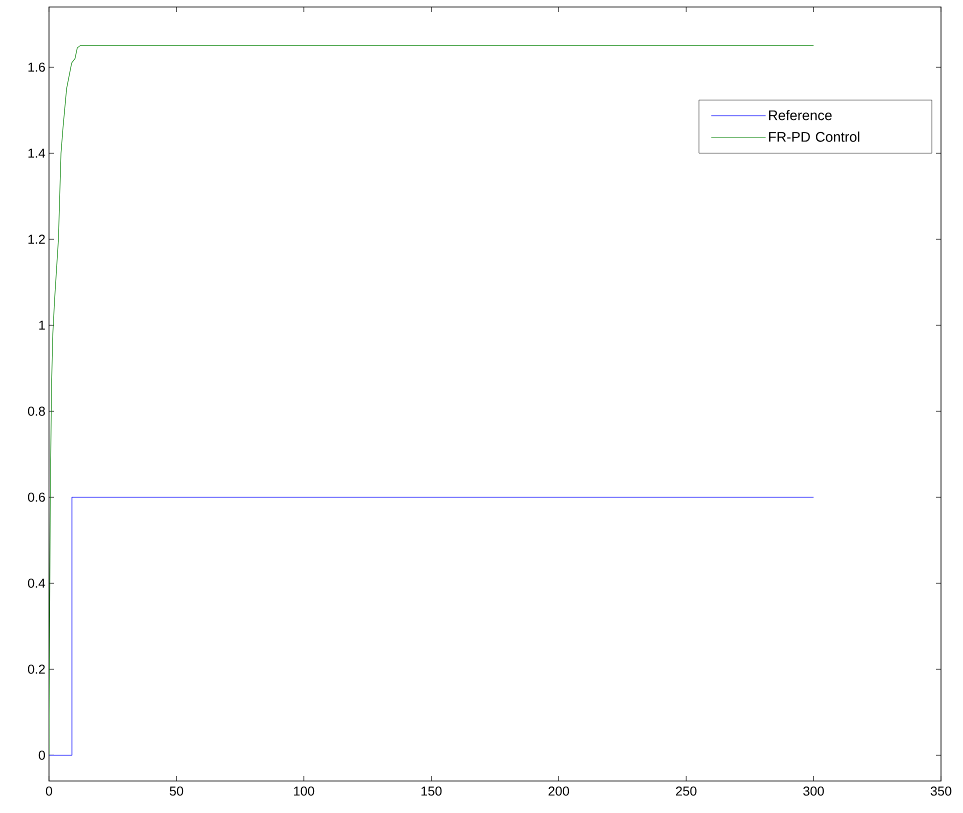 The width and height of the screenshot is (963, 813). Describe the element at coordinates (813, 791) in the screenshot. I see `x-tick-label: 300` at that location.